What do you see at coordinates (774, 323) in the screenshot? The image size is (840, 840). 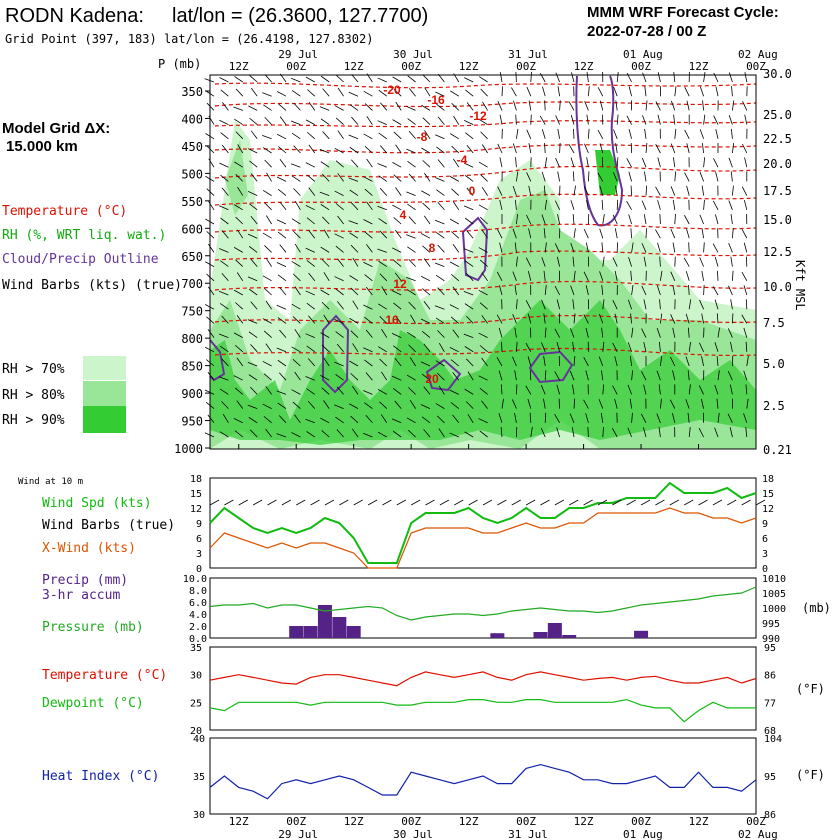 I see `kft-tick: 7.5` at bounding box center [774, 323].